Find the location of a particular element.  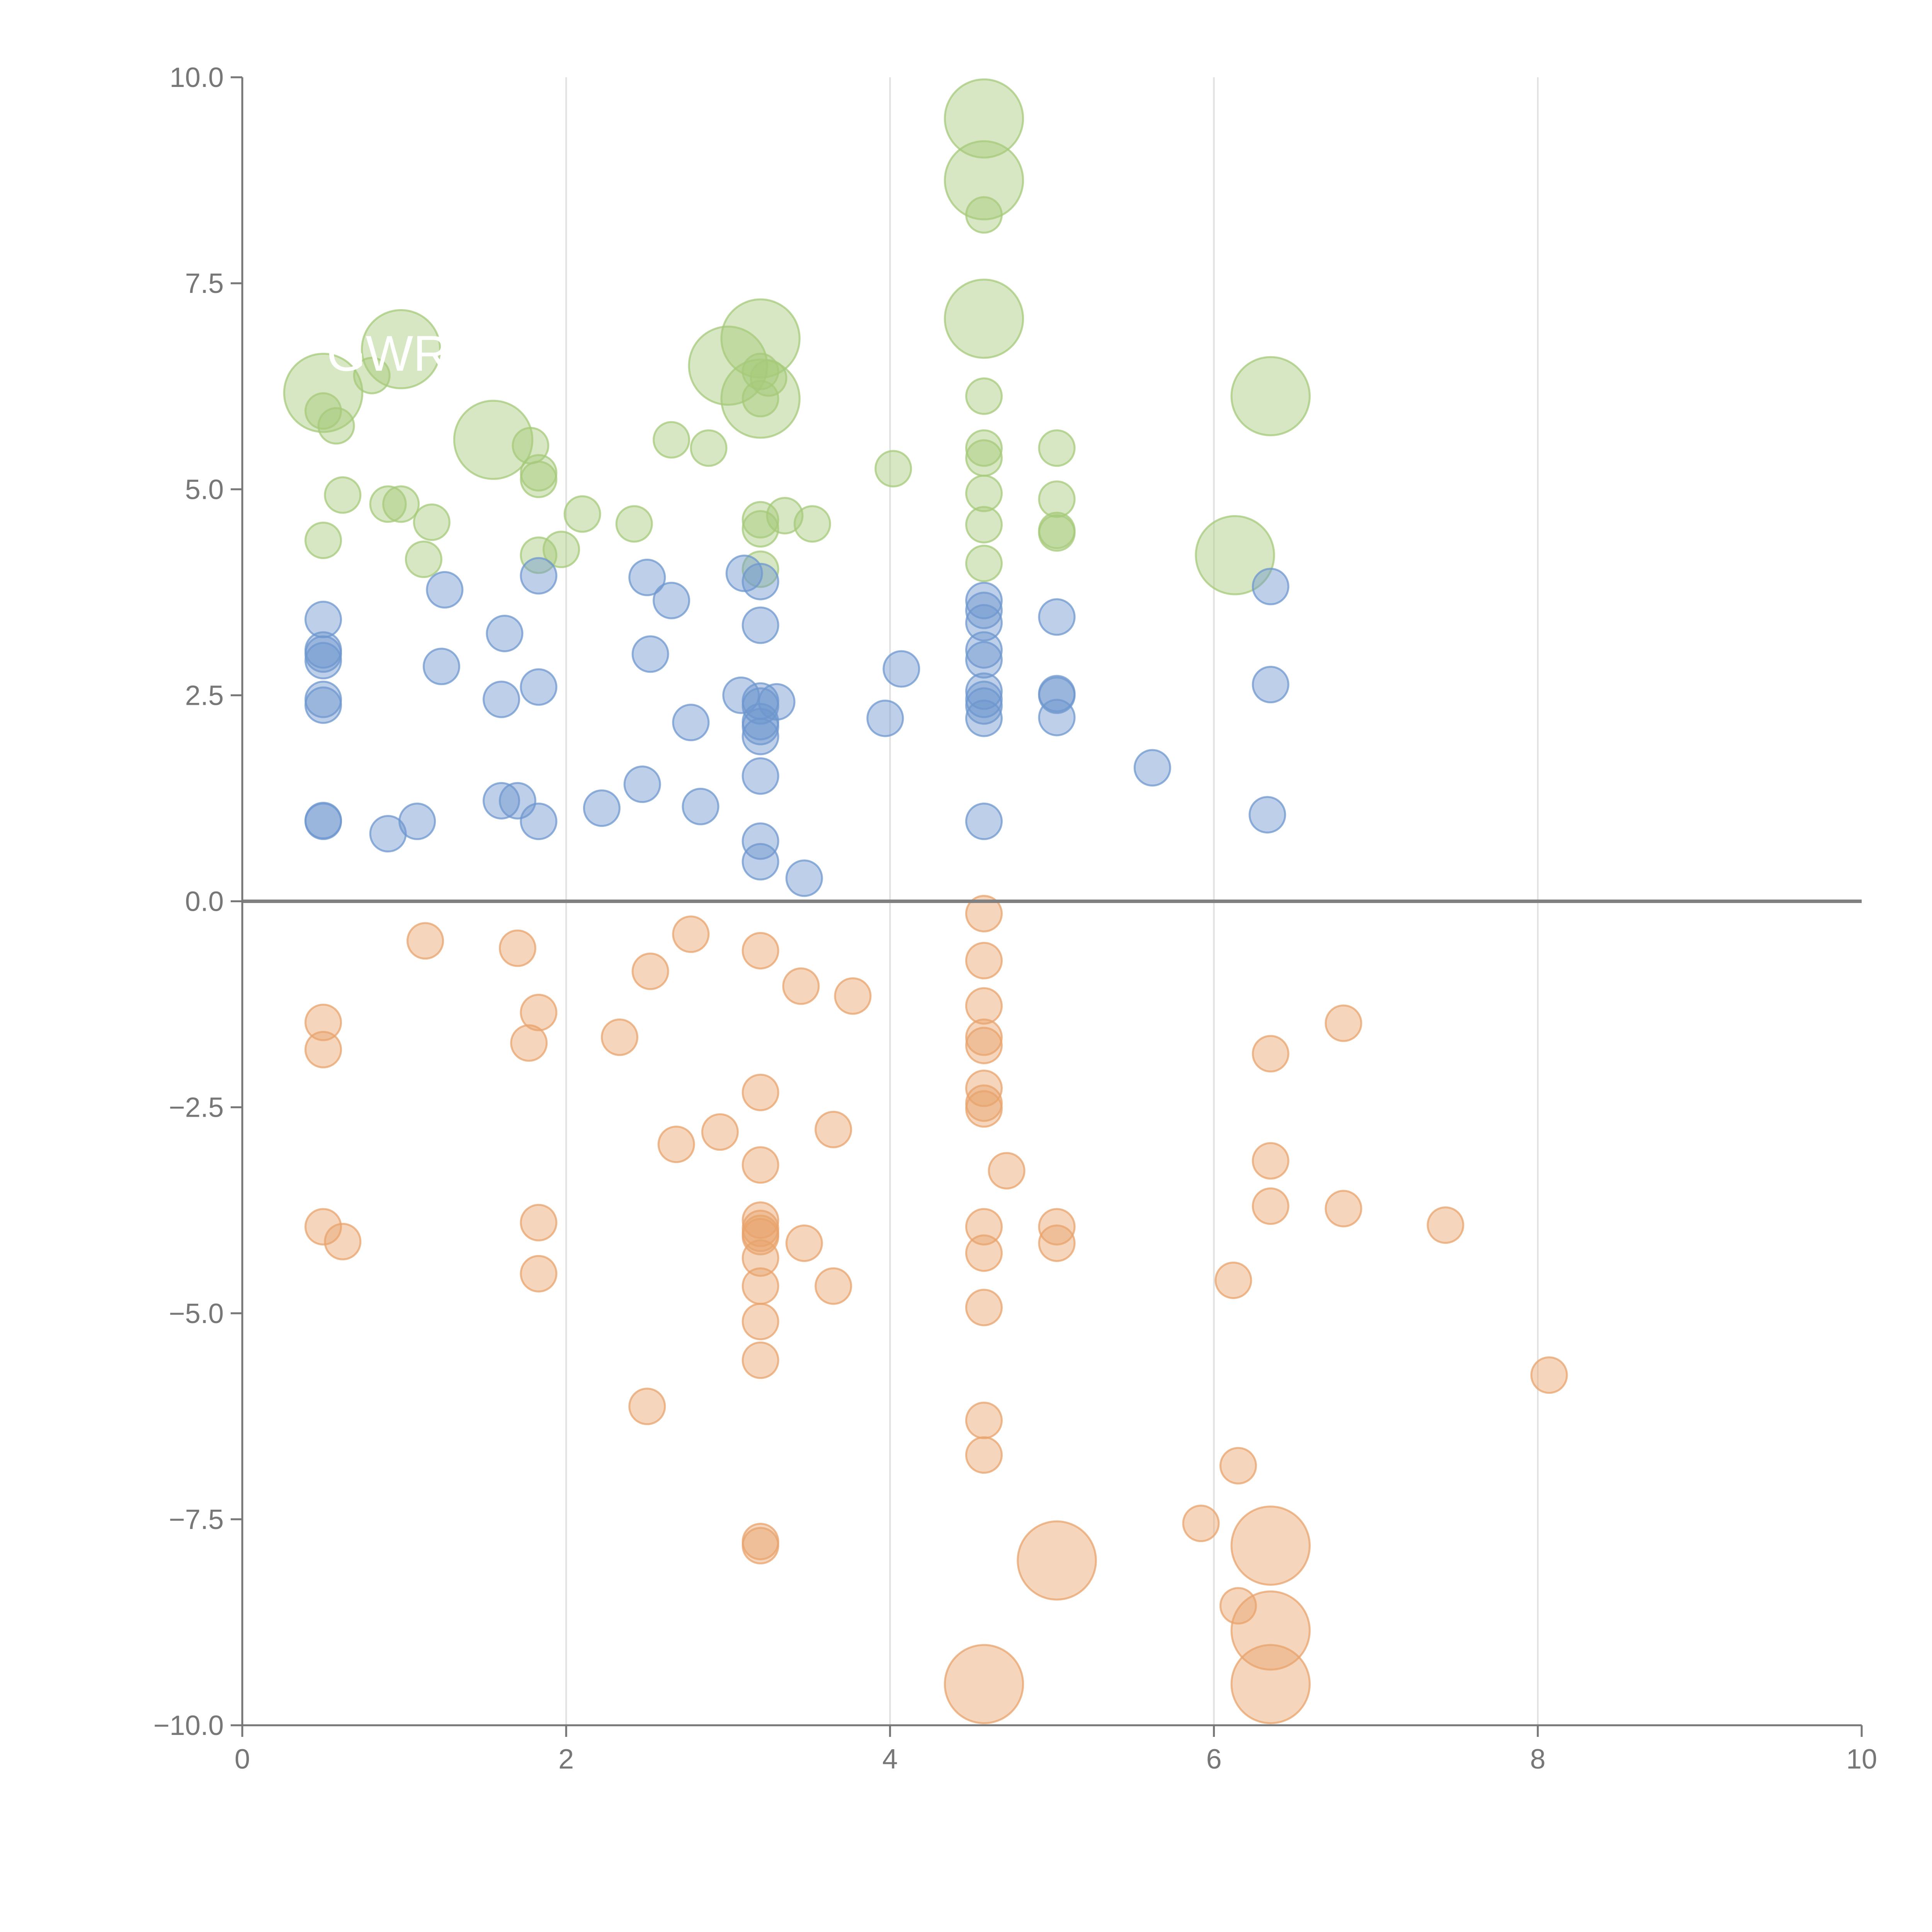

y-tick-label: 7.5 is located at coordinates (205, 284).